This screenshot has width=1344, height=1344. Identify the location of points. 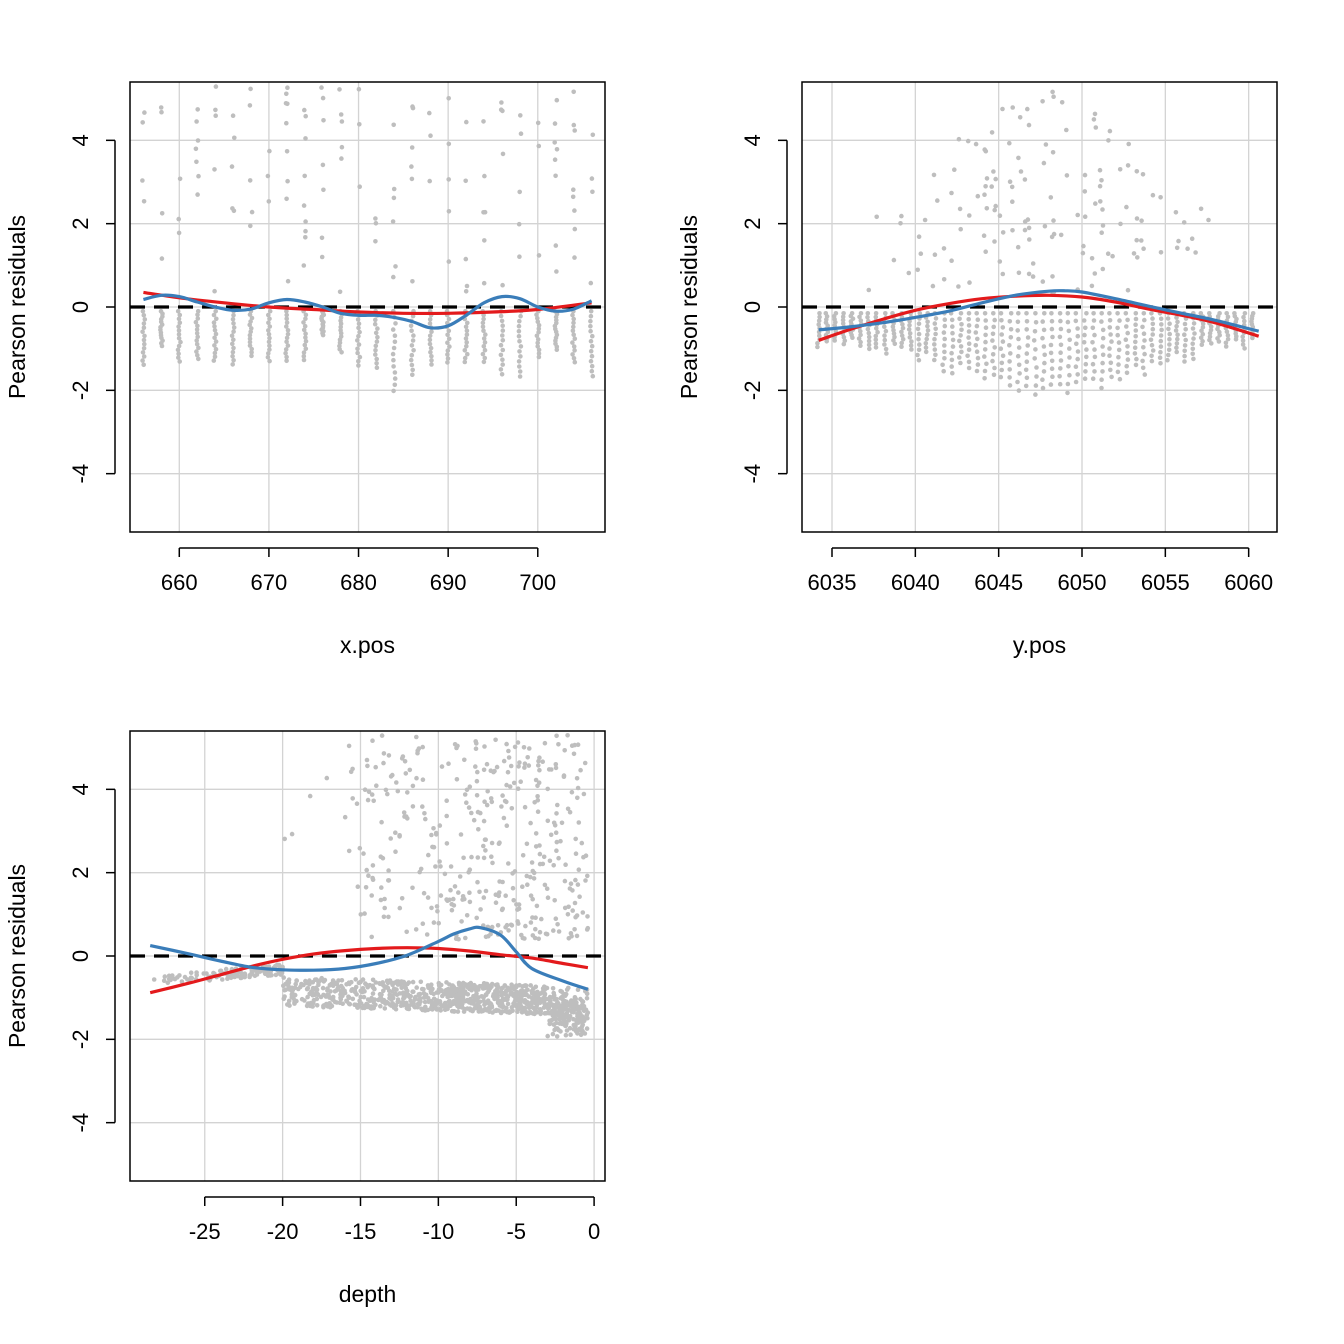
(368, 239).